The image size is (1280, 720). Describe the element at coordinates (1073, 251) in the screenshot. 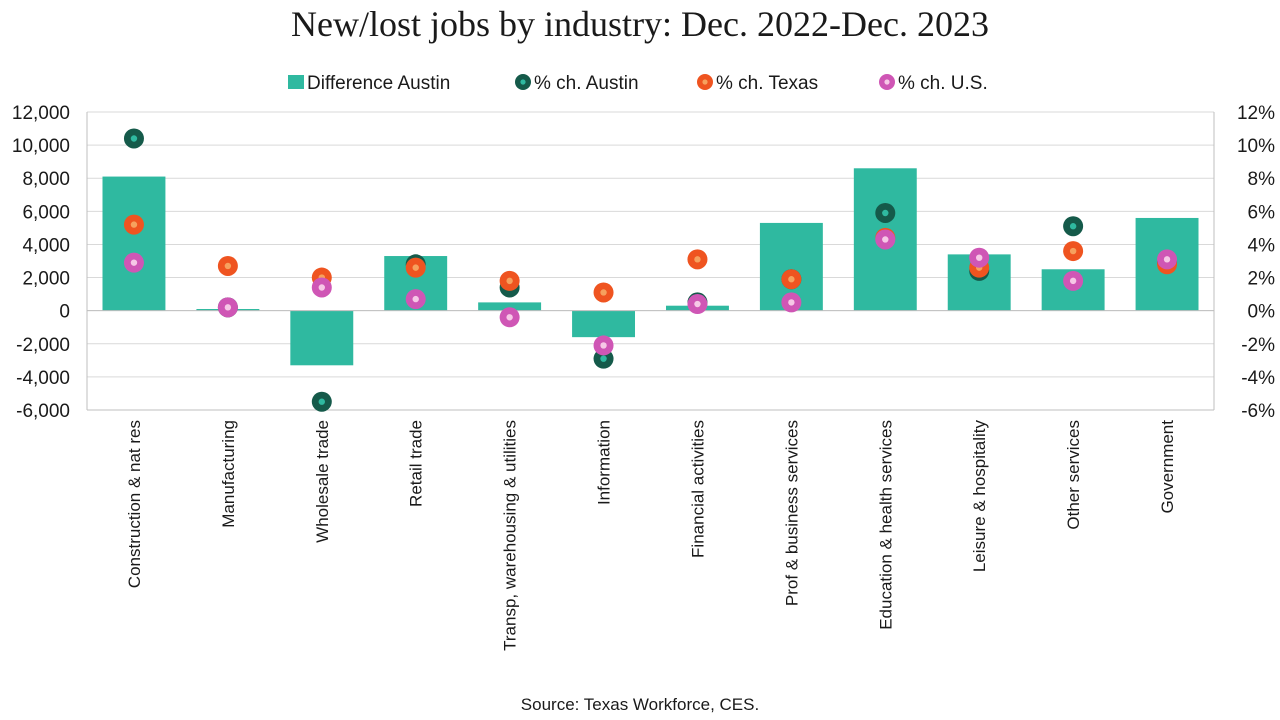

I see `point-ch-texas-other-services-center` at that location.